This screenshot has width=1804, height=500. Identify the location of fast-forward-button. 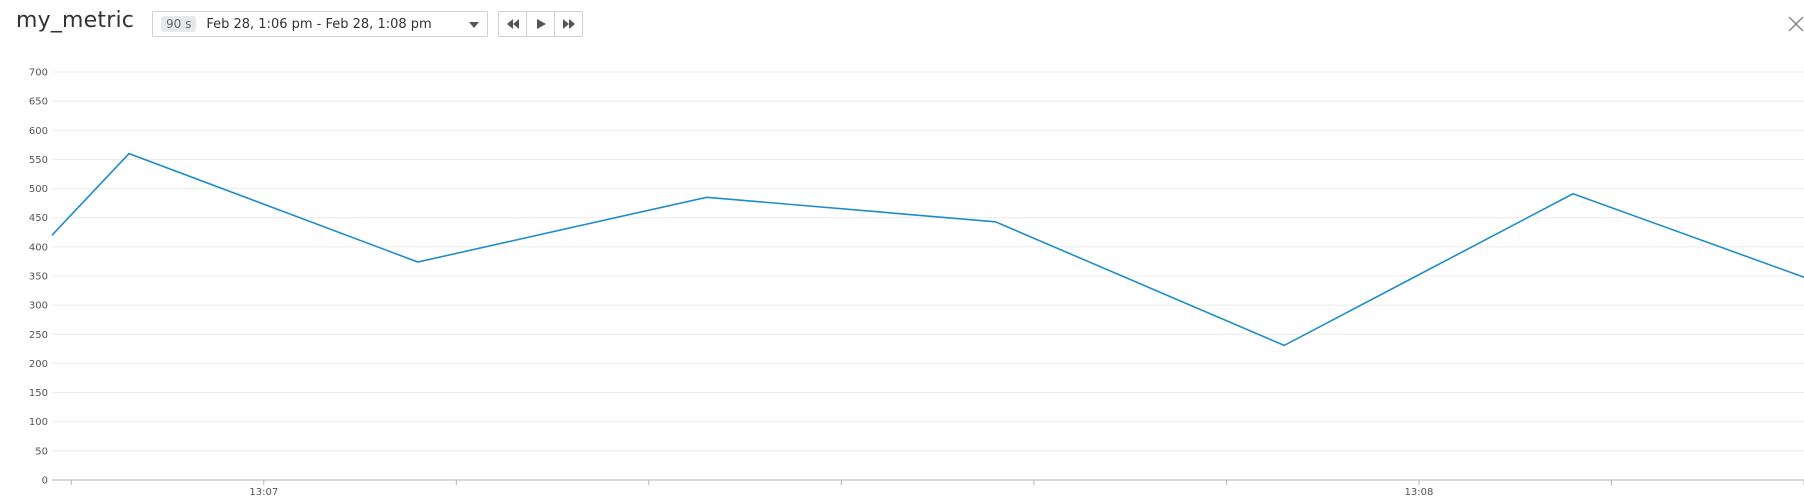
(568, 24).